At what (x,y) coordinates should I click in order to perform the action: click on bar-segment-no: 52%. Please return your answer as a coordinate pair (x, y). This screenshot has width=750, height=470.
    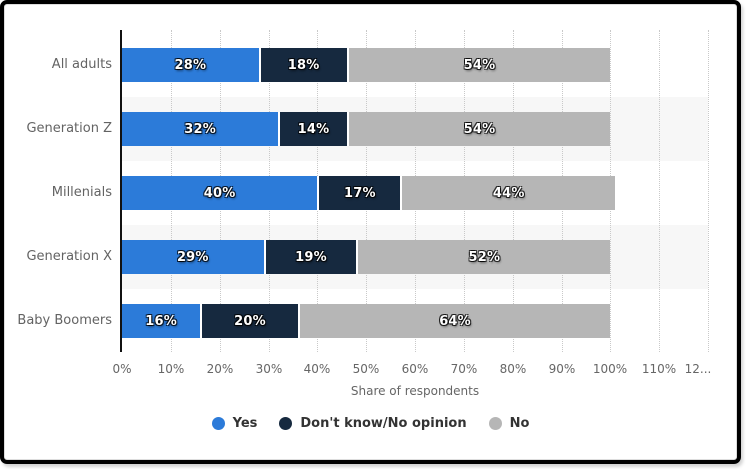
    Looking at the image, I should click on (483, 257).